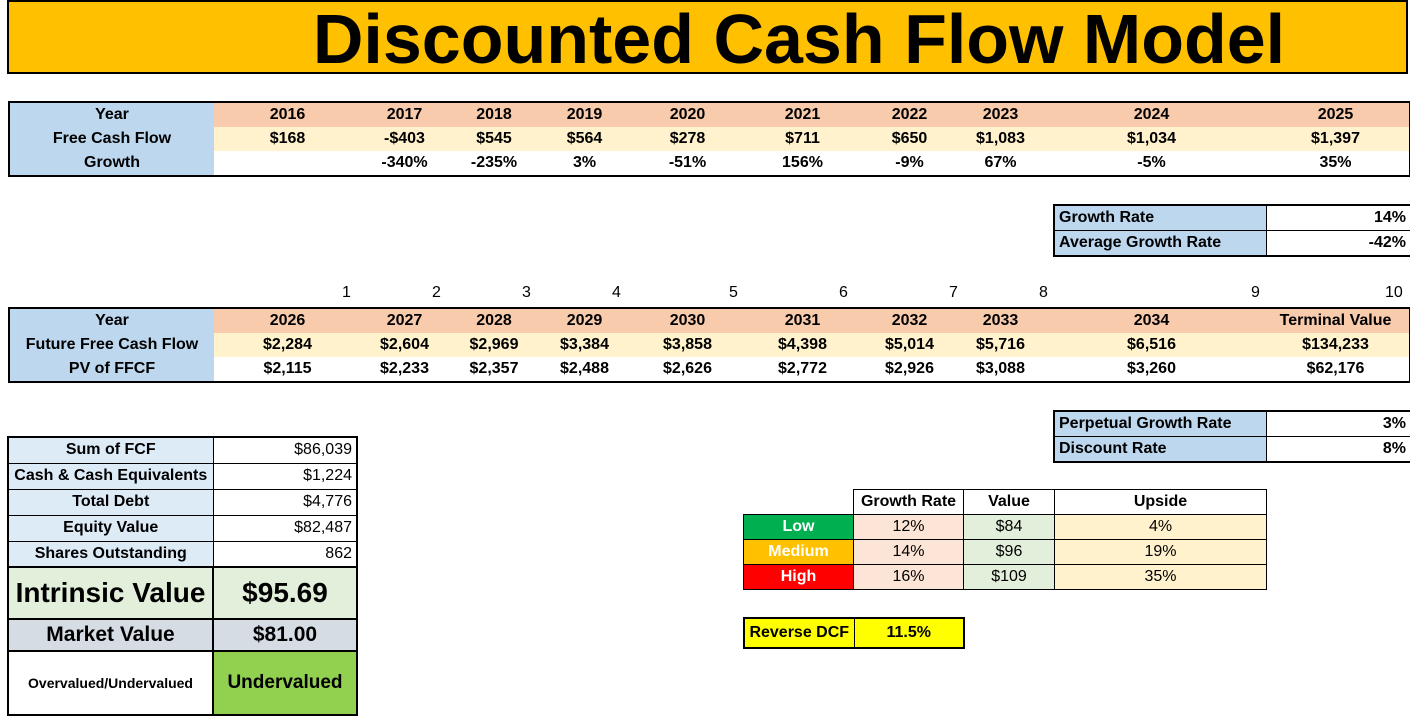 The width and height of the screenshot is (1410, 716). Describe the element at coordinates (802, 368) in the screenshot. I see `pv-cell: $2,772` at that location.